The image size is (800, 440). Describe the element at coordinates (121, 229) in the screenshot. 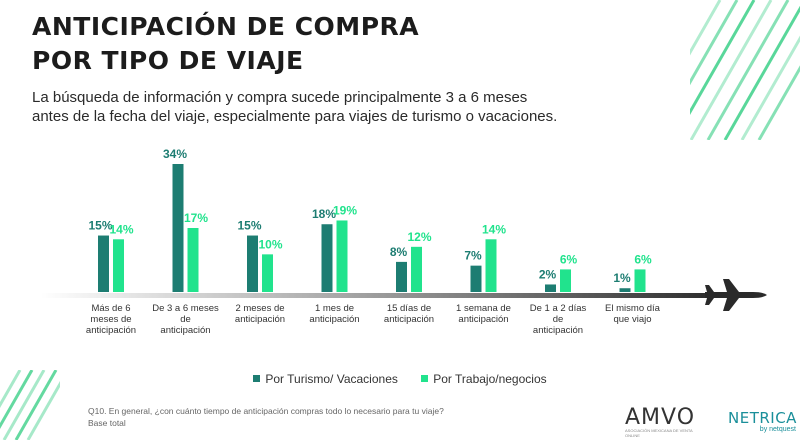

I see `data-label-trabajo-0: 14%` at that location.